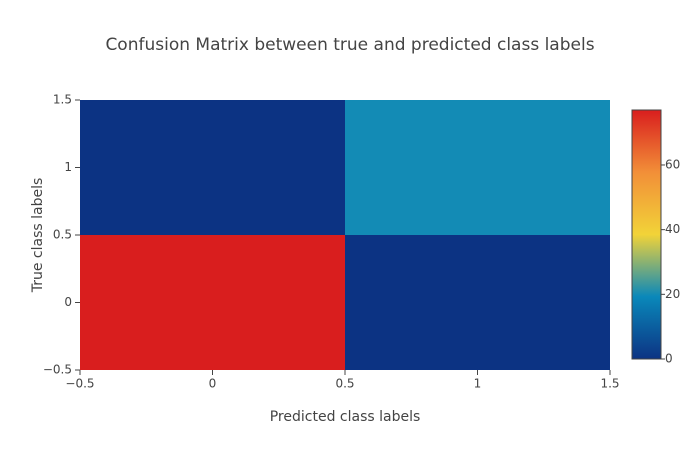  Describe the element at coordinates (609, 384) in the screenshot. I see `x-tick-label: 1.5` at that location.